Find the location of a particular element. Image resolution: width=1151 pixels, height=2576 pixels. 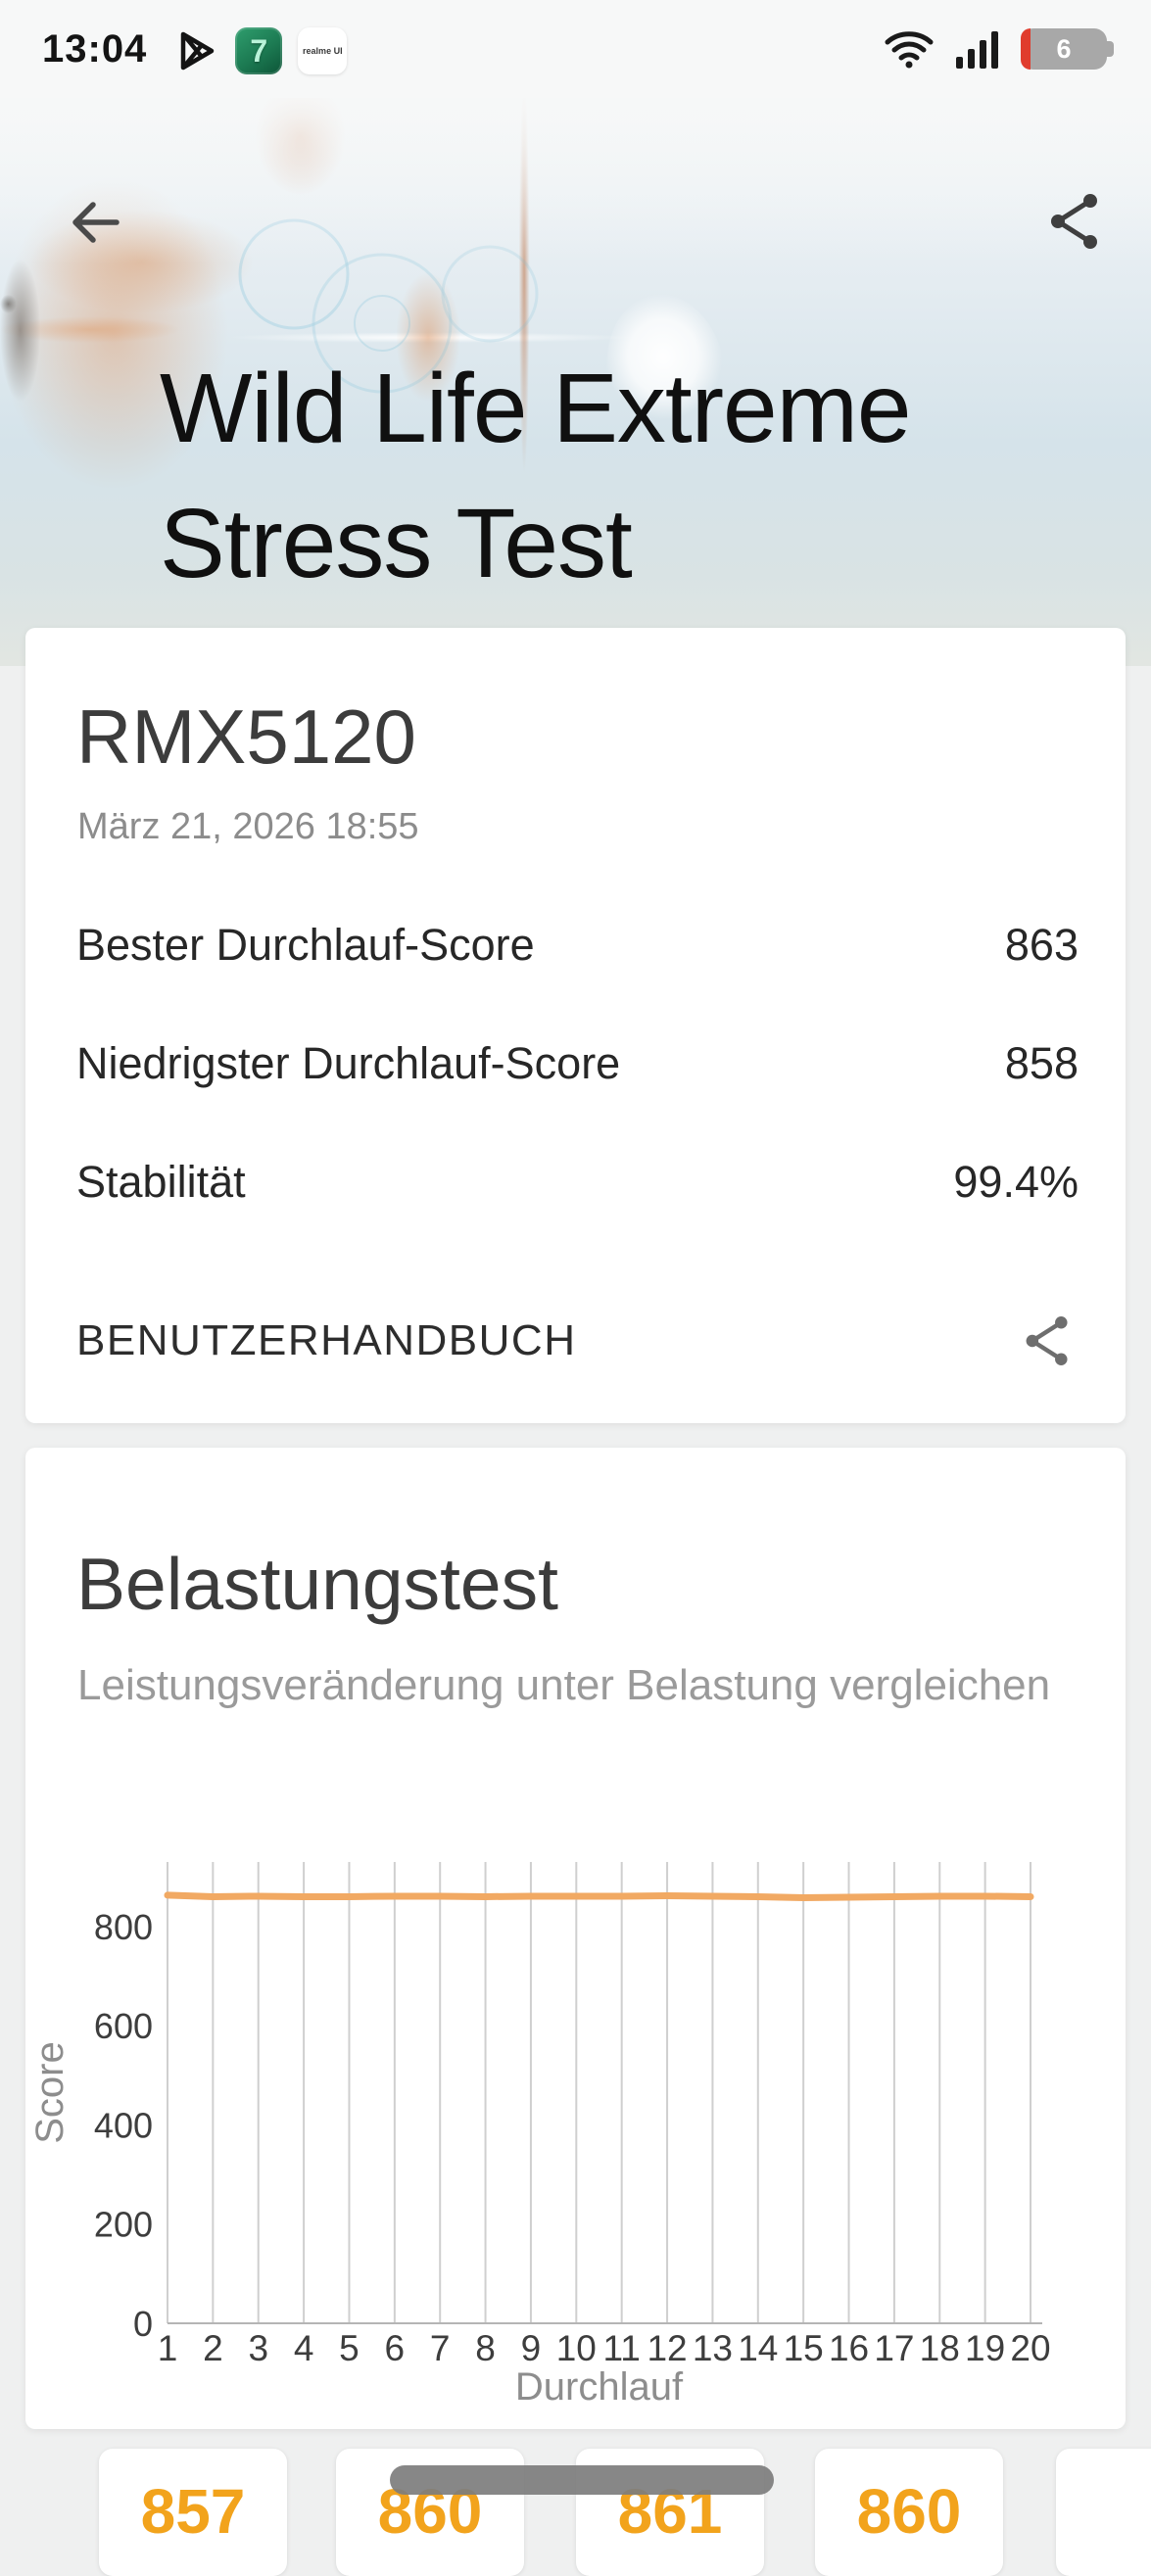

status-bar: 13:04 7 realme UI is located at coordinates (575, 49).